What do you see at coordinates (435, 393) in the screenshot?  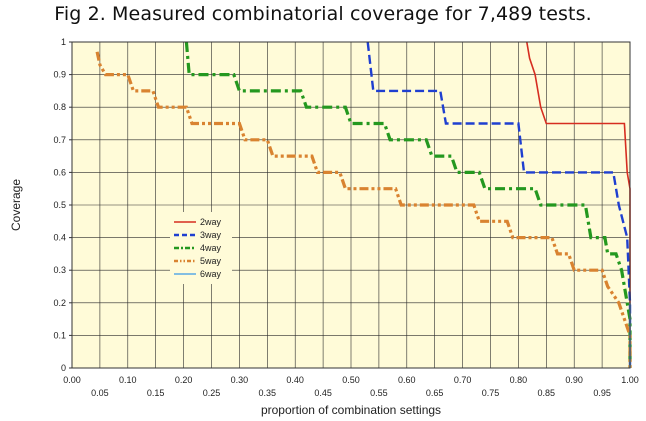 I see `x-tick-label: 0.65` at bounding box center [435, 393].